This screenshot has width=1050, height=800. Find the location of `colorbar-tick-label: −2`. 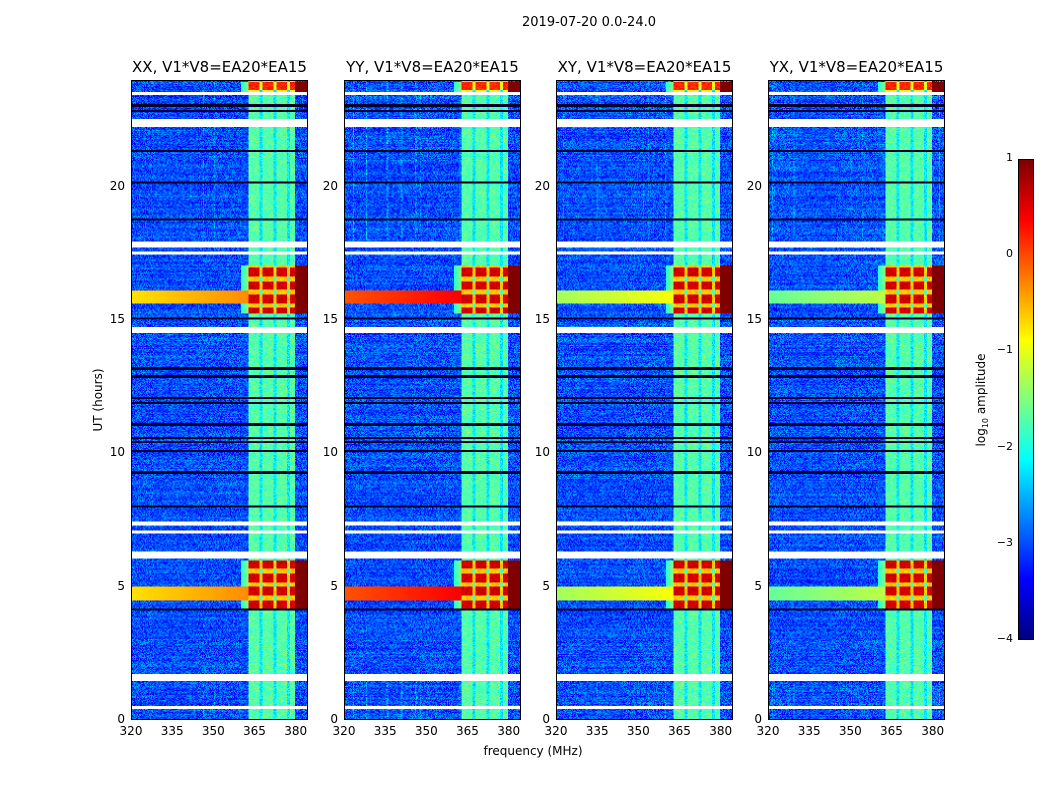

colorbar-tick-label: −2 is located at coordinates (1004, 446).